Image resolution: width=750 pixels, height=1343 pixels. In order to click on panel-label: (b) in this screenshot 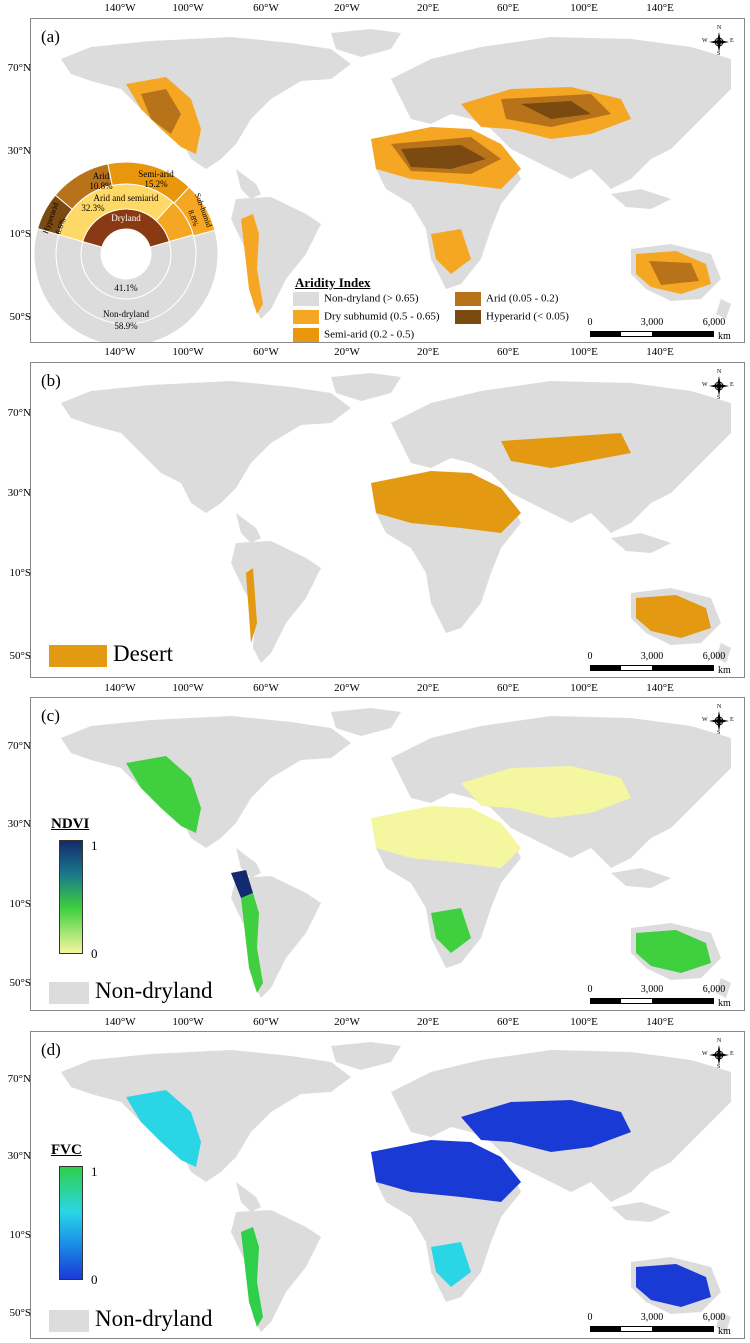, I will do `click(51, 380)`.